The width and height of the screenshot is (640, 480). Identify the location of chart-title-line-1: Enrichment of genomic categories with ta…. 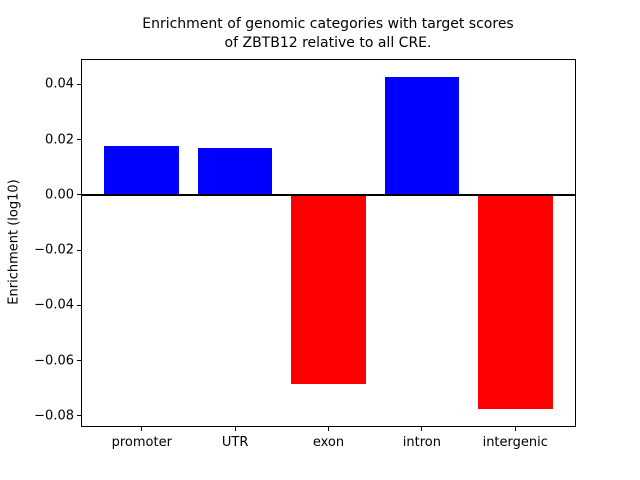
(328, 24).